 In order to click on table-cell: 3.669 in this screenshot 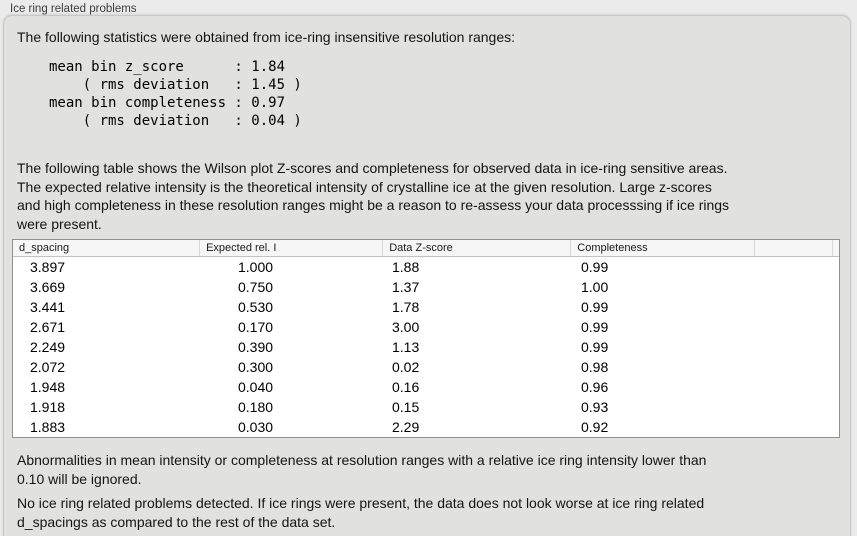, I will do `click(48, 287)`.